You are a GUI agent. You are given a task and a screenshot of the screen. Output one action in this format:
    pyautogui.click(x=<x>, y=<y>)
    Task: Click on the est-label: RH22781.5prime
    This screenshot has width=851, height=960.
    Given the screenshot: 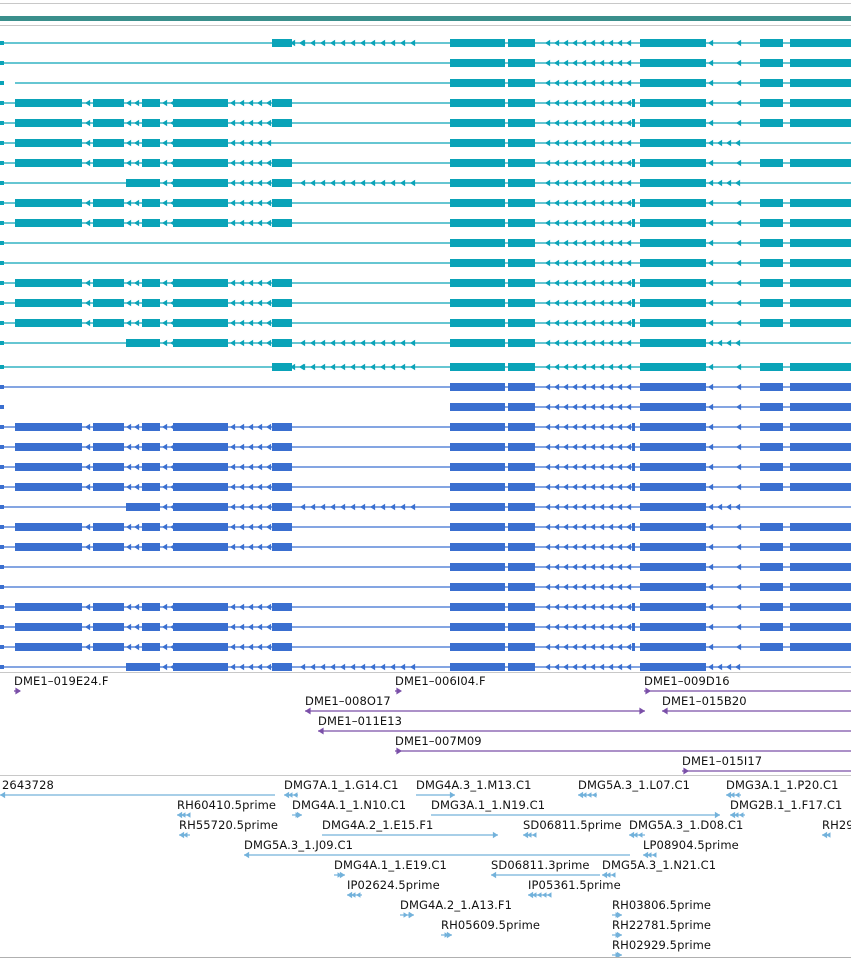 What is the action you would take?
    pyautogui.click(x=662, y=925)
    